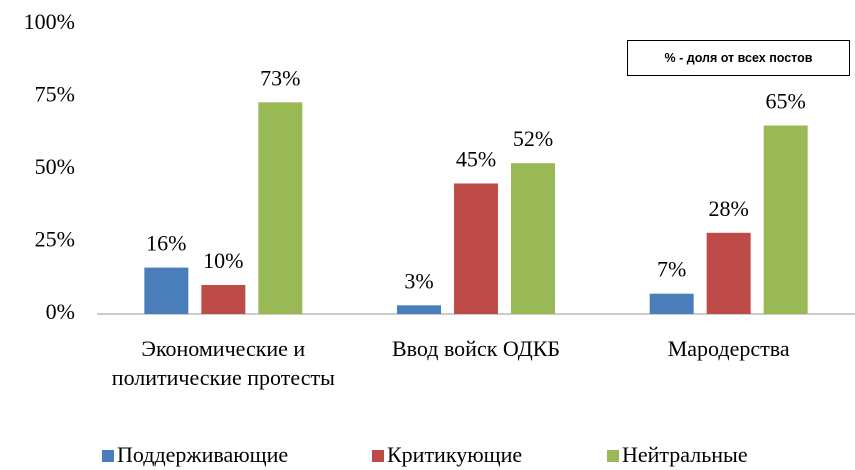 The image size is (855, 470). I want to click on y-tick-label: 75%, so click(55, 94).